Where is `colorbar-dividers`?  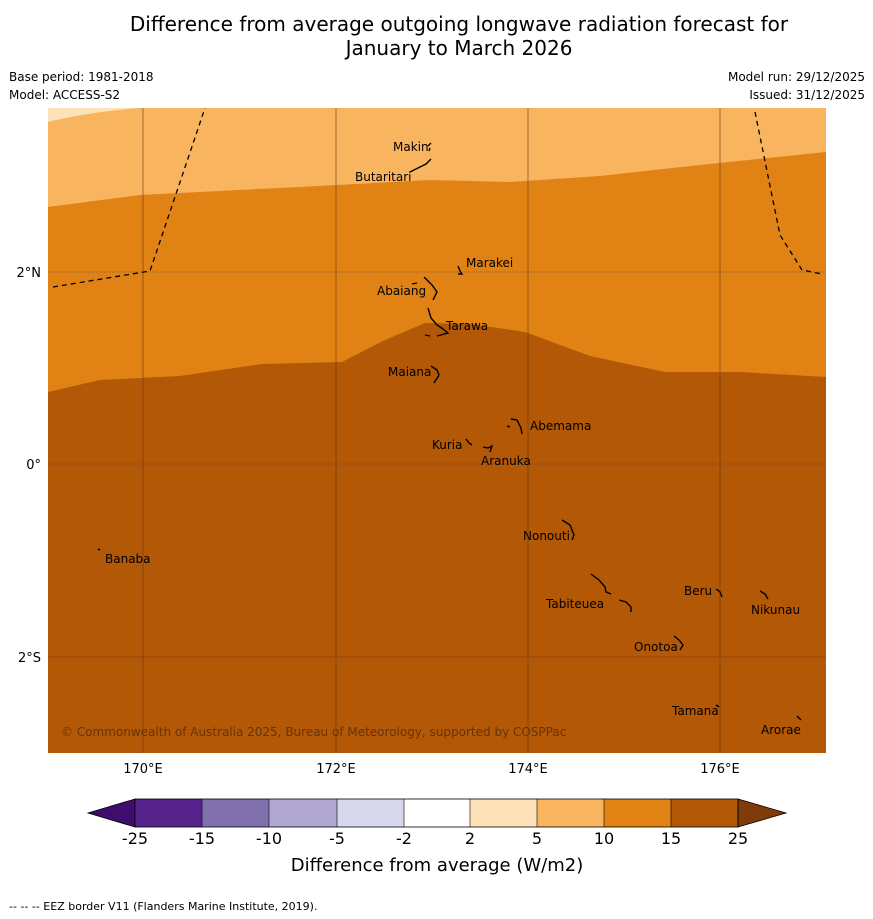 colorbar-dividers is located at coordinates (436, 813).